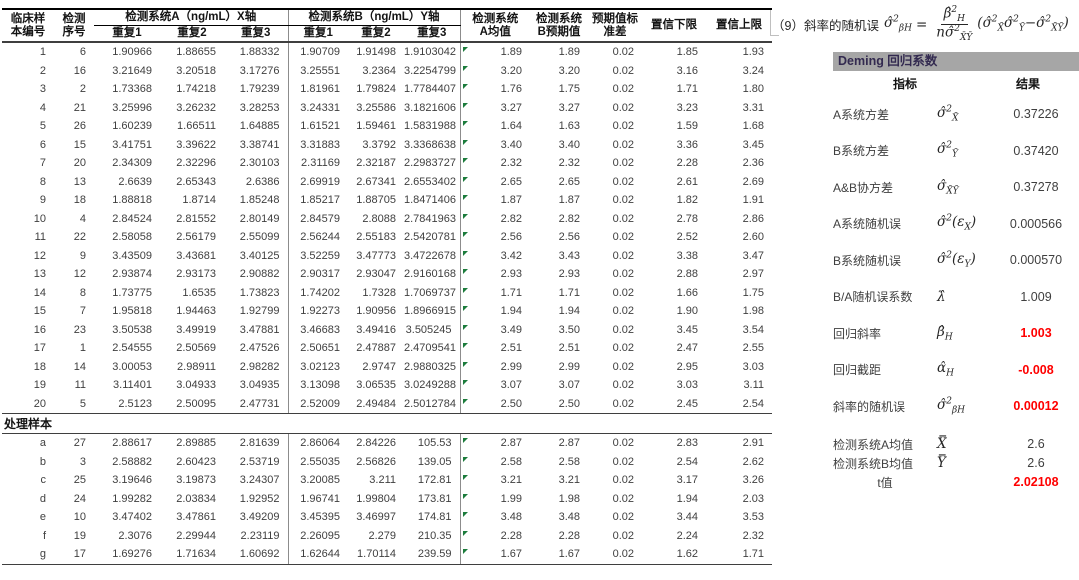 Image resolution: width=1079 pixels, height=580 pixels. I want to click on table-cell: 1.98, so click(569, 498).